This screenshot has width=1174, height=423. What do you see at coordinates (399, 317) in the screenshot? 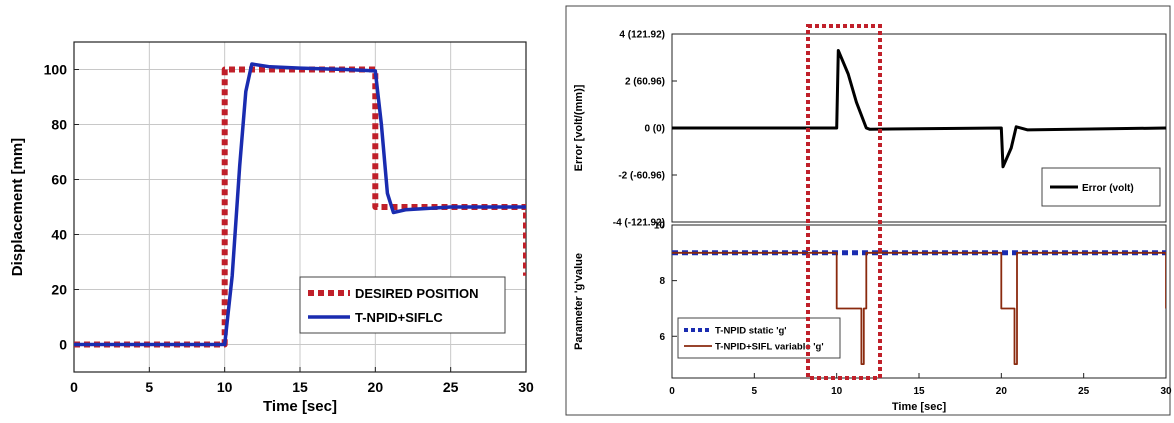
I see `legend-label-1: T-NPID+SIFLC` at bounding box center [399, 317].